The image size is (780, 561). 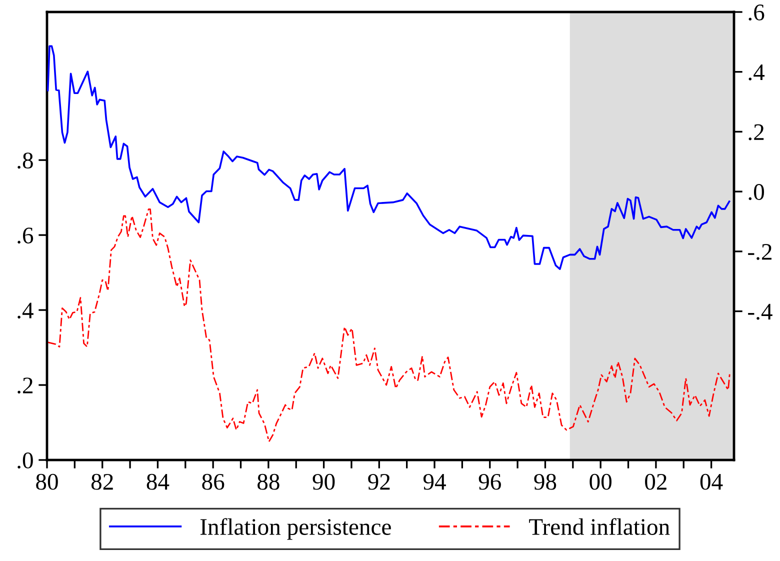 I want to click on x-tick-label: 92, so click(x=379, y=482).